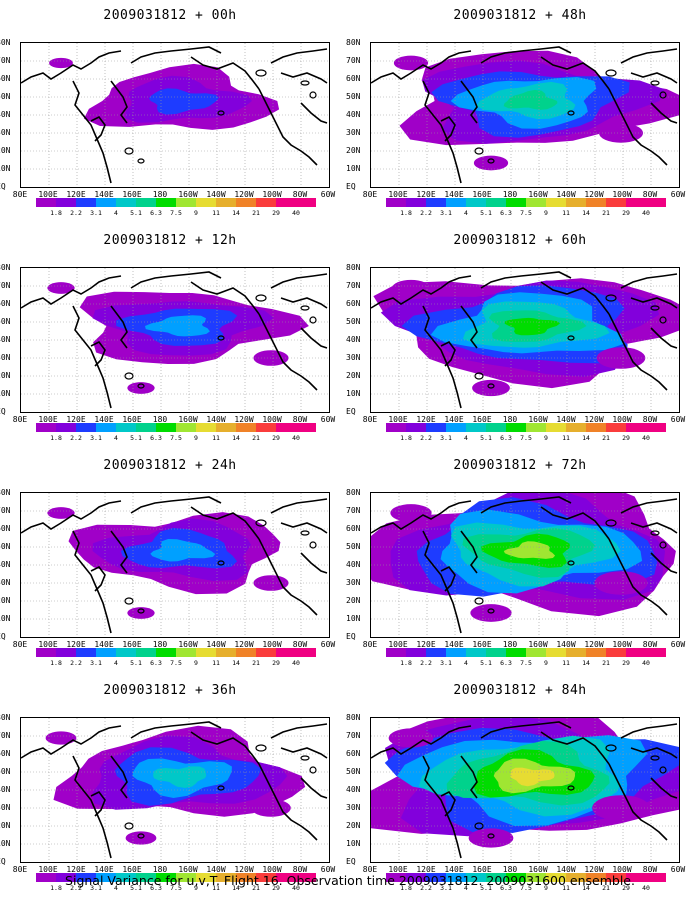  I want to click on colorbar, so click(176, 877).